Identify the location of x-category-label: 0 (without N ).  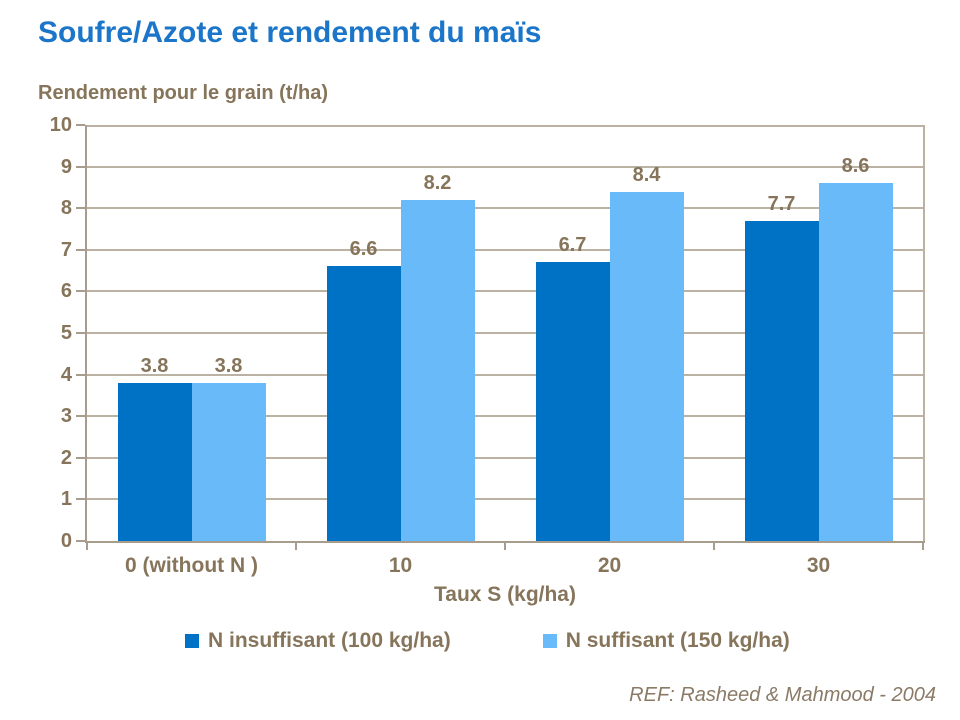
(191, 565).